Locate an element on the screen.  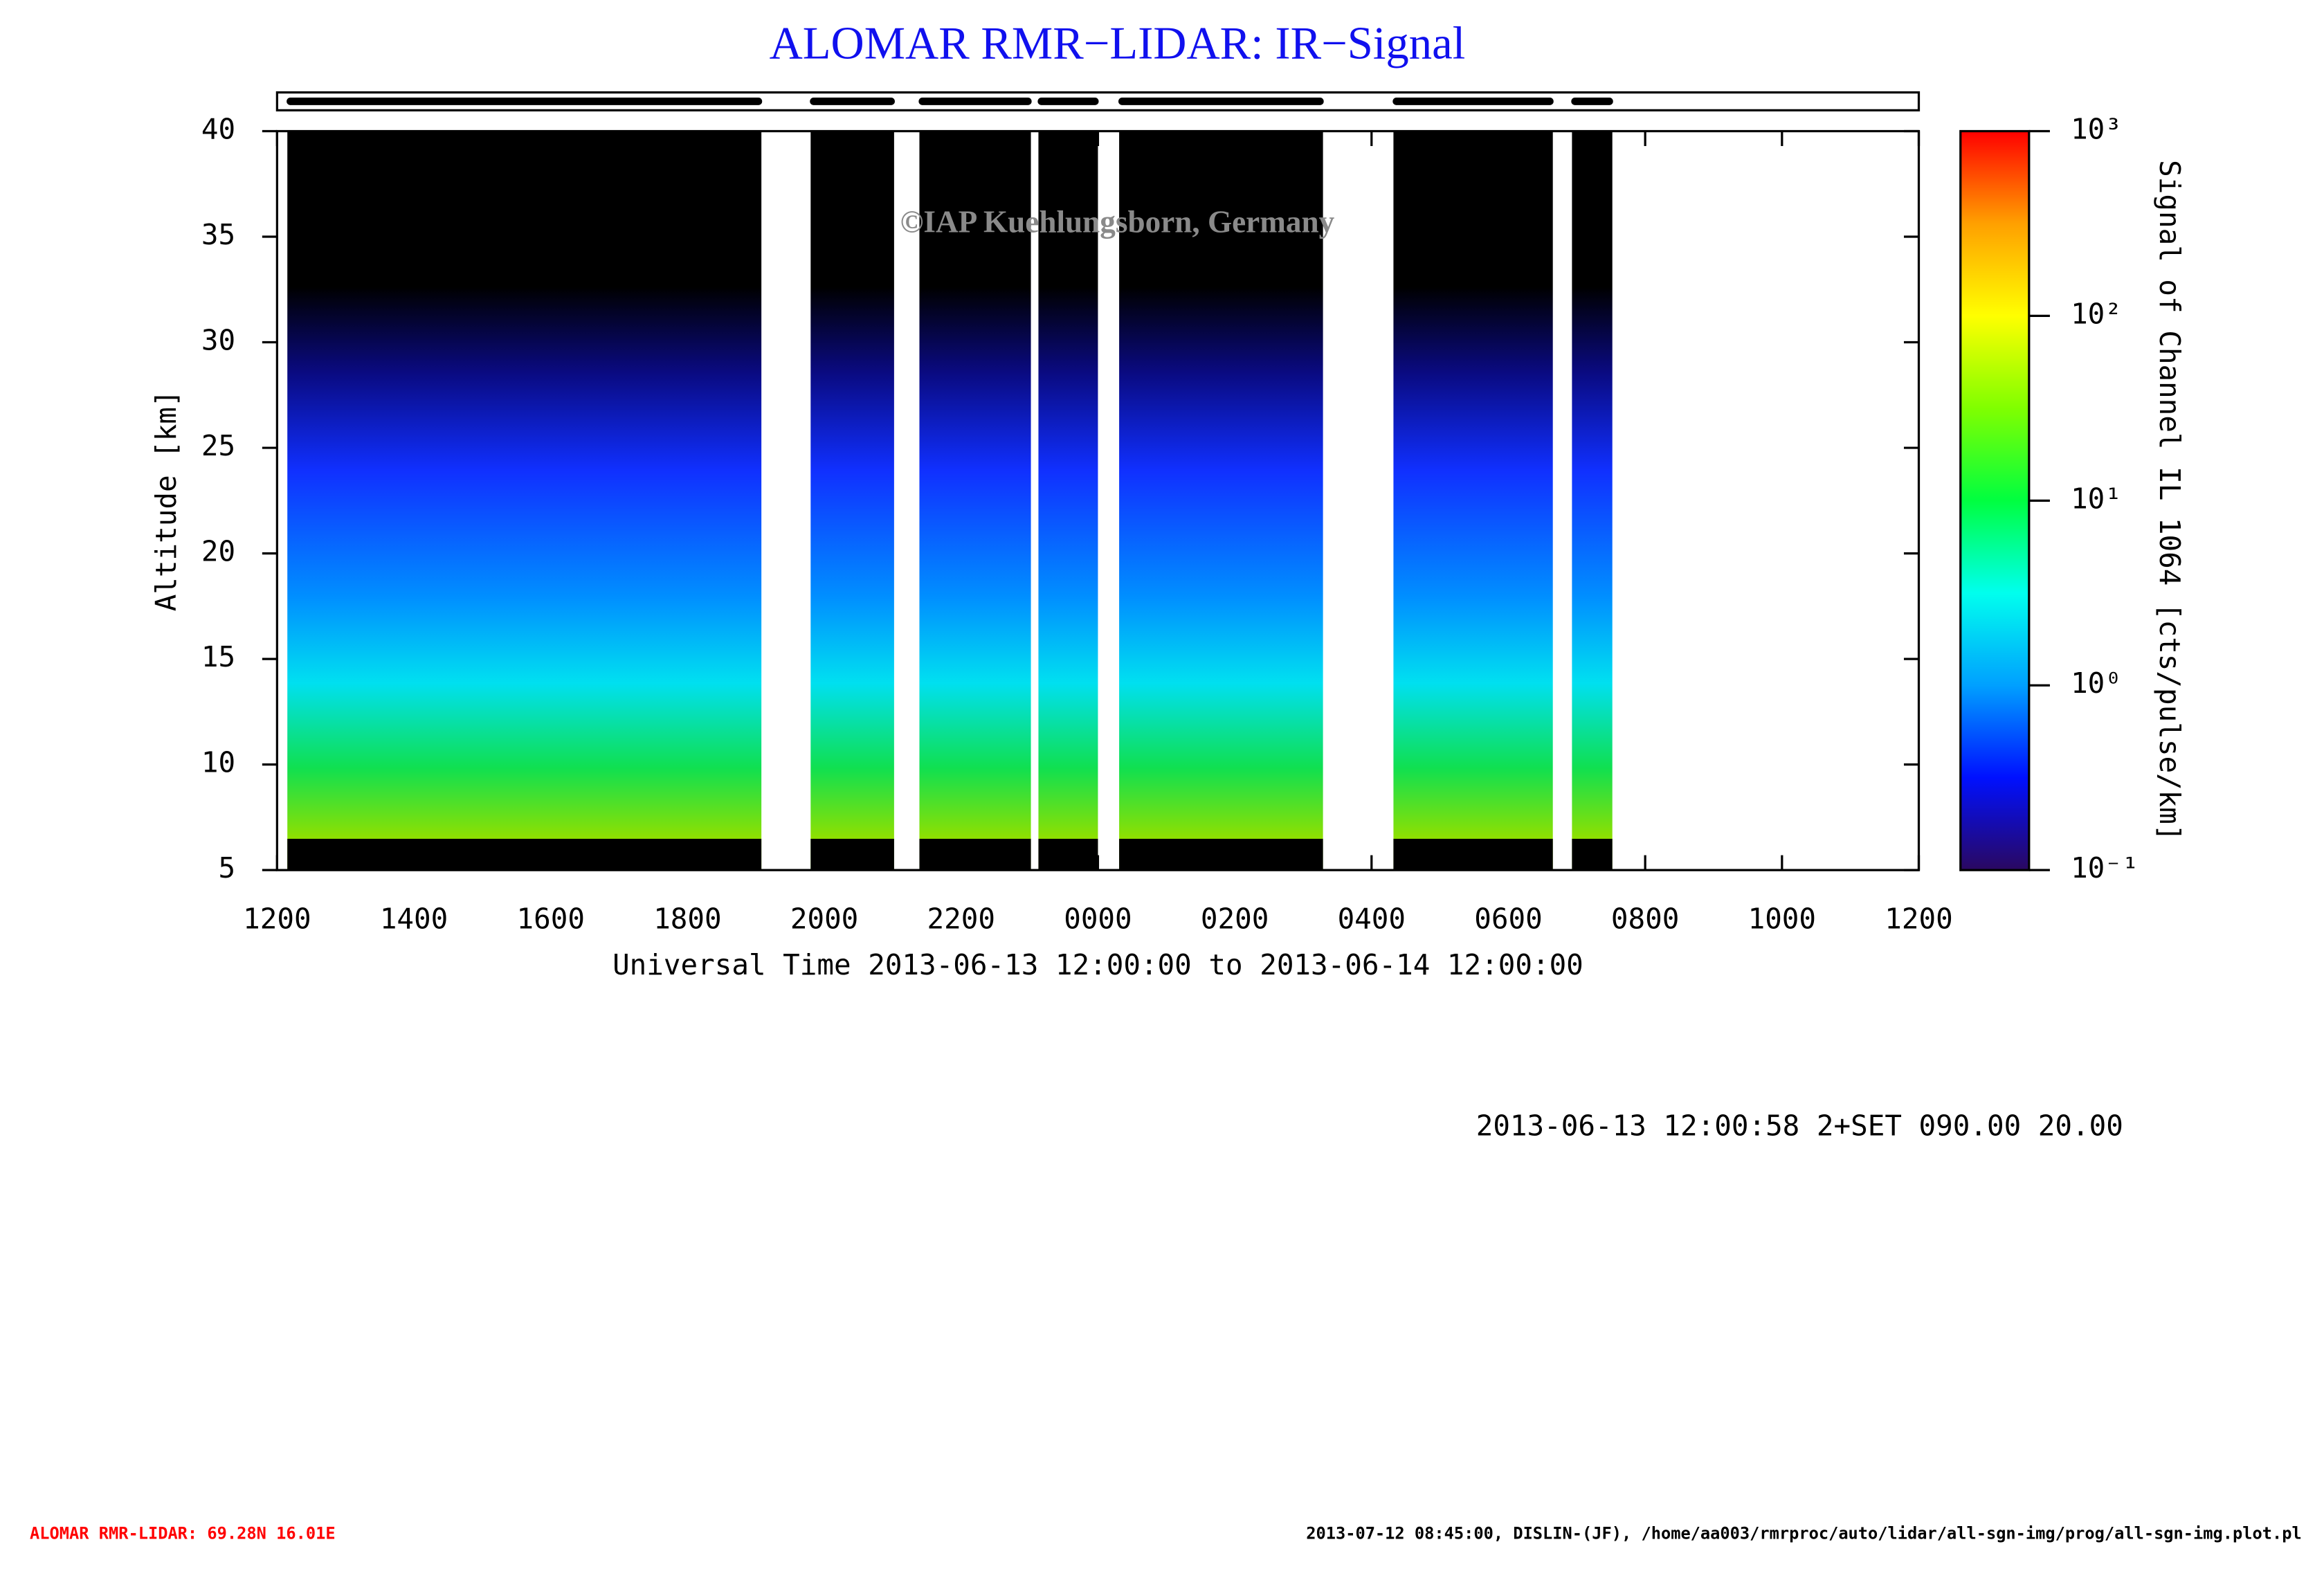
x-tick-label: 1800 is located at coordinates (687, 918).